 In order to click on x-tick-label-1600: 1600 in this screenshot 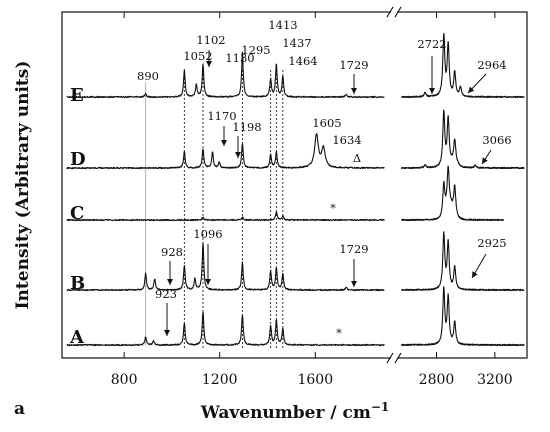, I will do `click(315, 380)`.